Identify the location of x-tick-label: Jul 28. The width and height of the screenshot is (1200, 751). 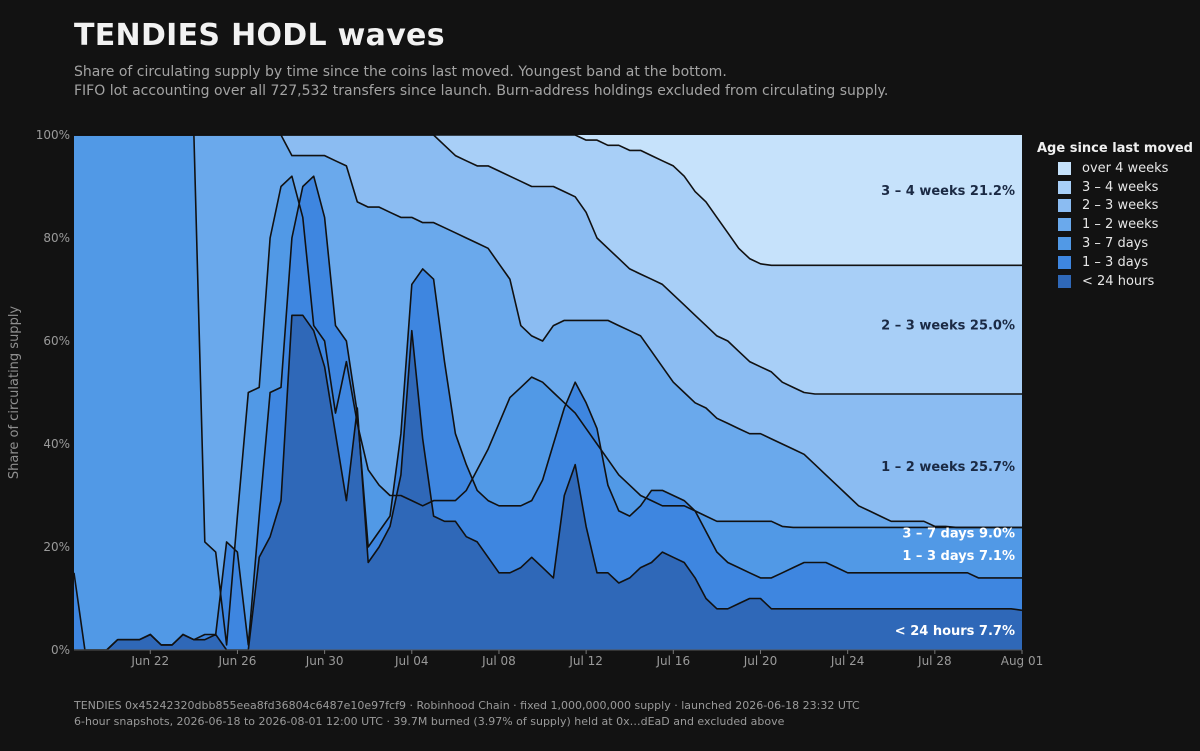
(934, 661).